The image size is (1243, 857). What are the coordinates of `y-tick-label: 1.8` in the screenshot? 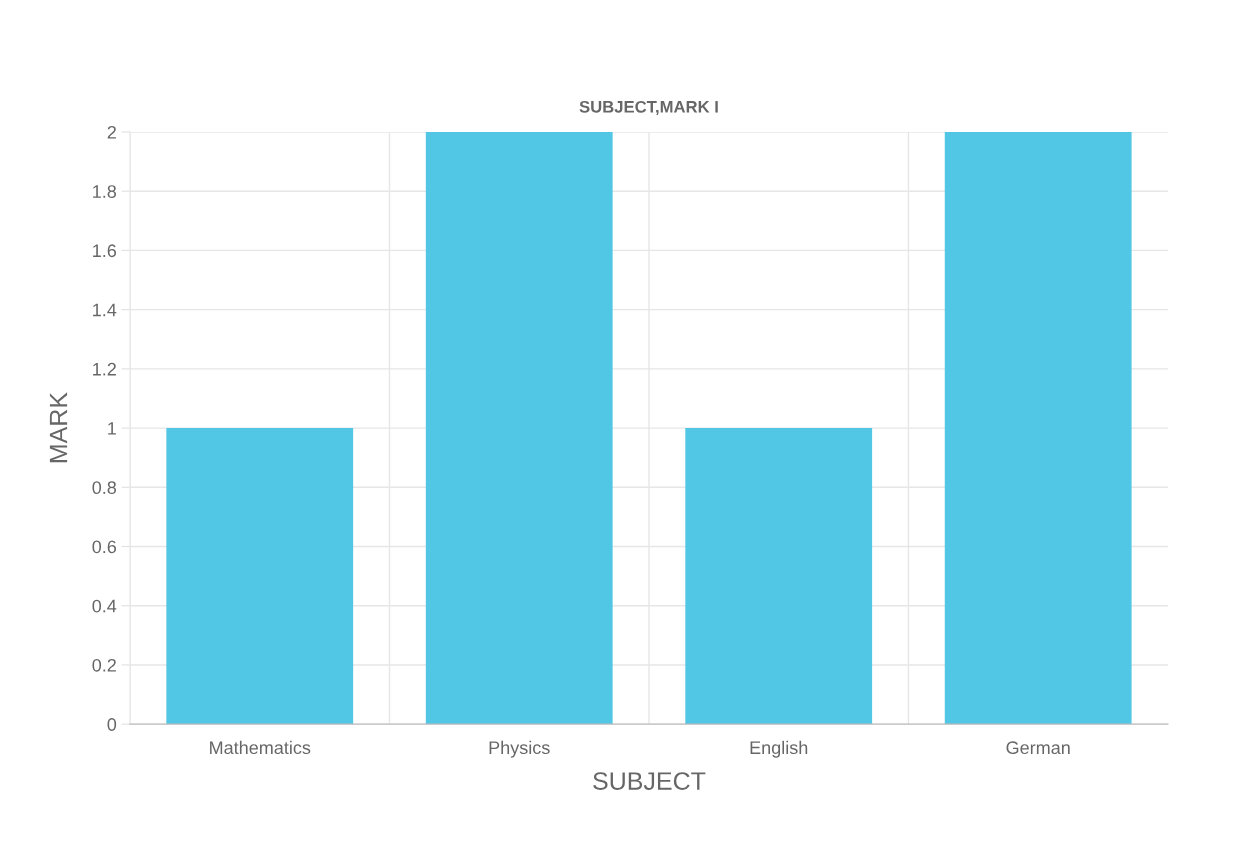 It's located at (105, 191).